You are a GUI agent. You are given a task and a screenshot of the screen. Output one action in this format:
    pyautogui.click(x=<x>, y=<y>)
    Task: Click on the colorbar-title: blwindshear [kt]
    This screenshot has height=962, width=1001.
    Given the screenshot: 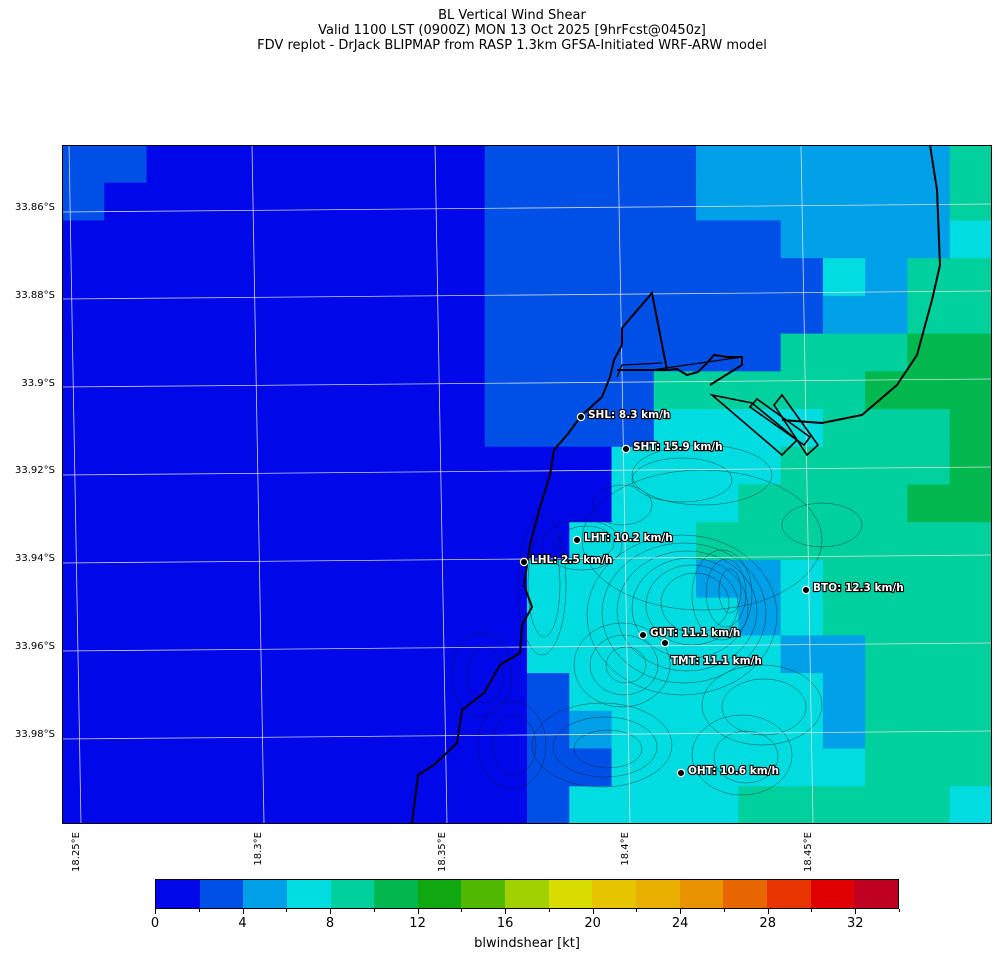 What is the action you would take?
    pyautogui.click(x=527, y=943)
    